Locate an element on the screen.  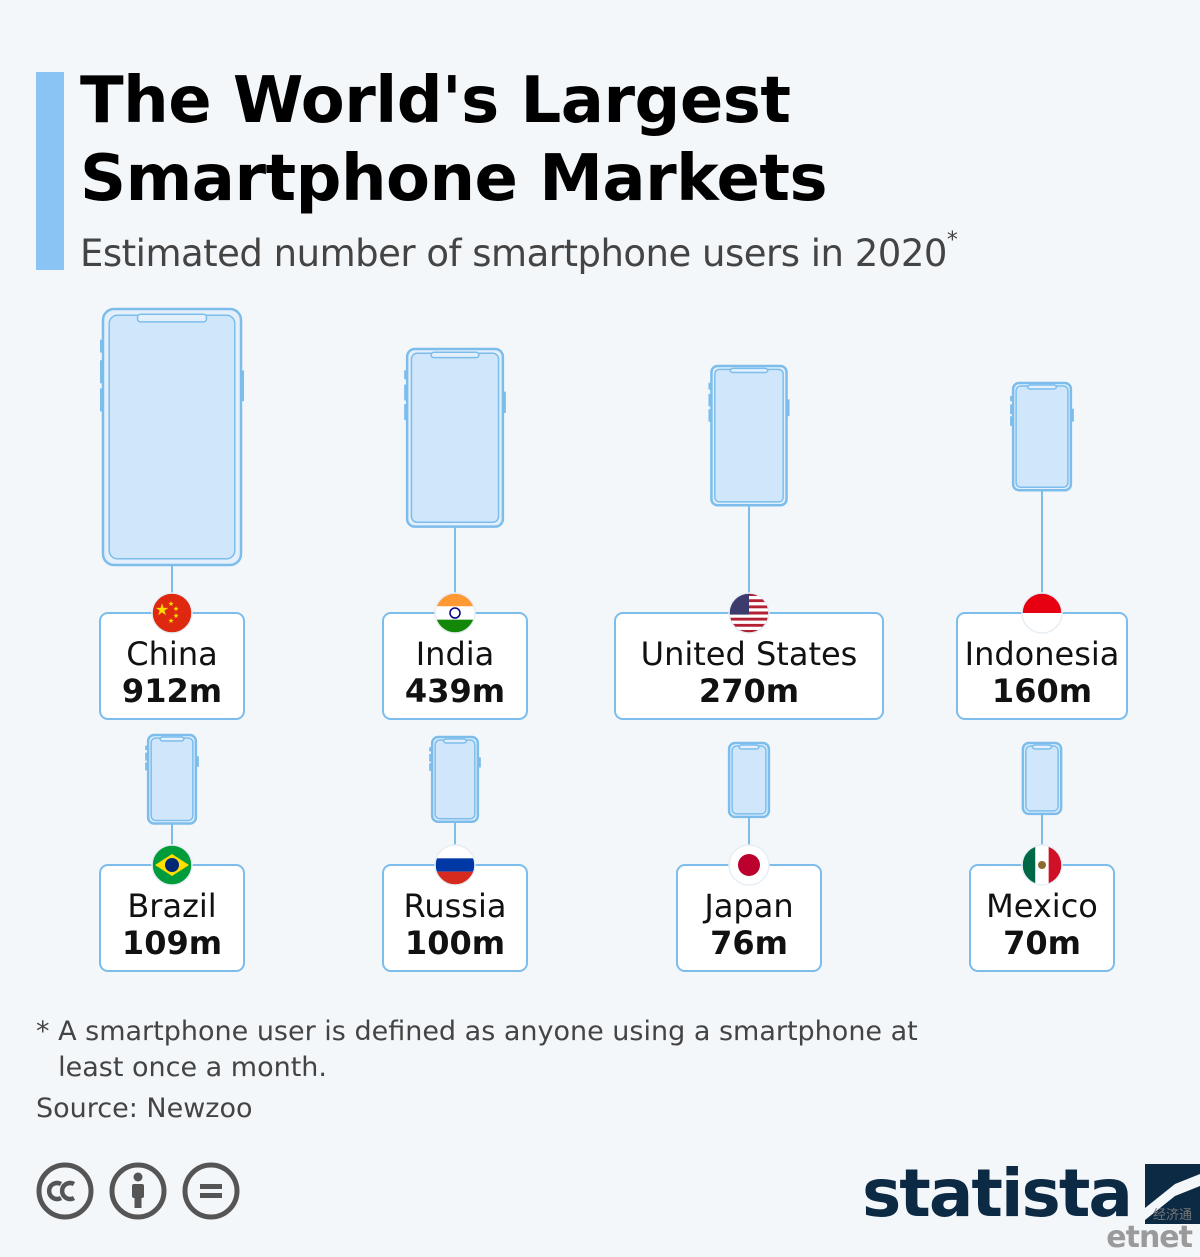
title-accent-bar is located at coordinates (50, 171).